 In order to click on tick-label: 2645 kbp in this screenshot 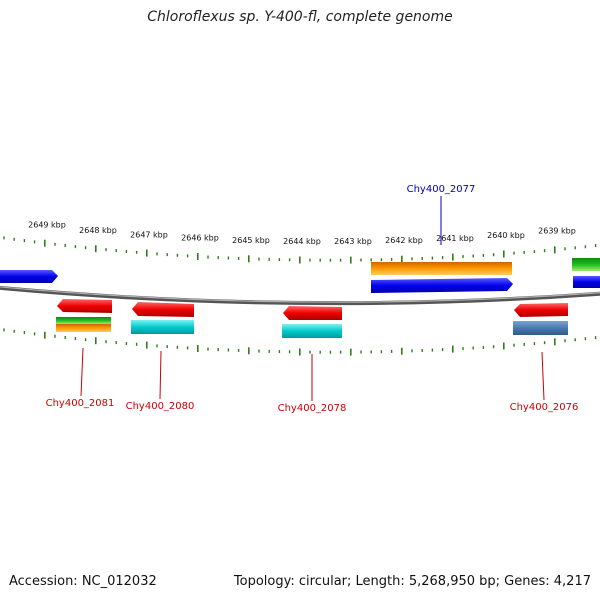, I will do `click(251, 240)`.